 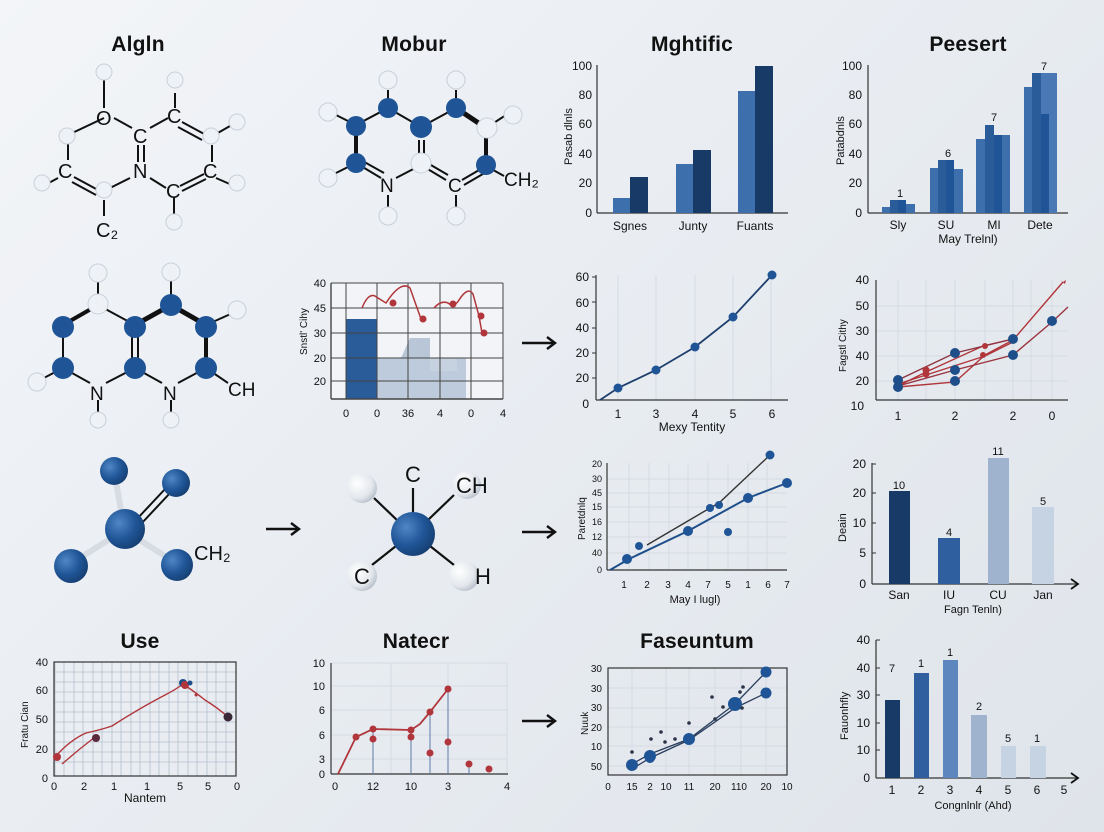 What do you see at coordinates (138, 44) in the screenshot?
I see `panel-title: Algln` at bounding box center [138, 44].